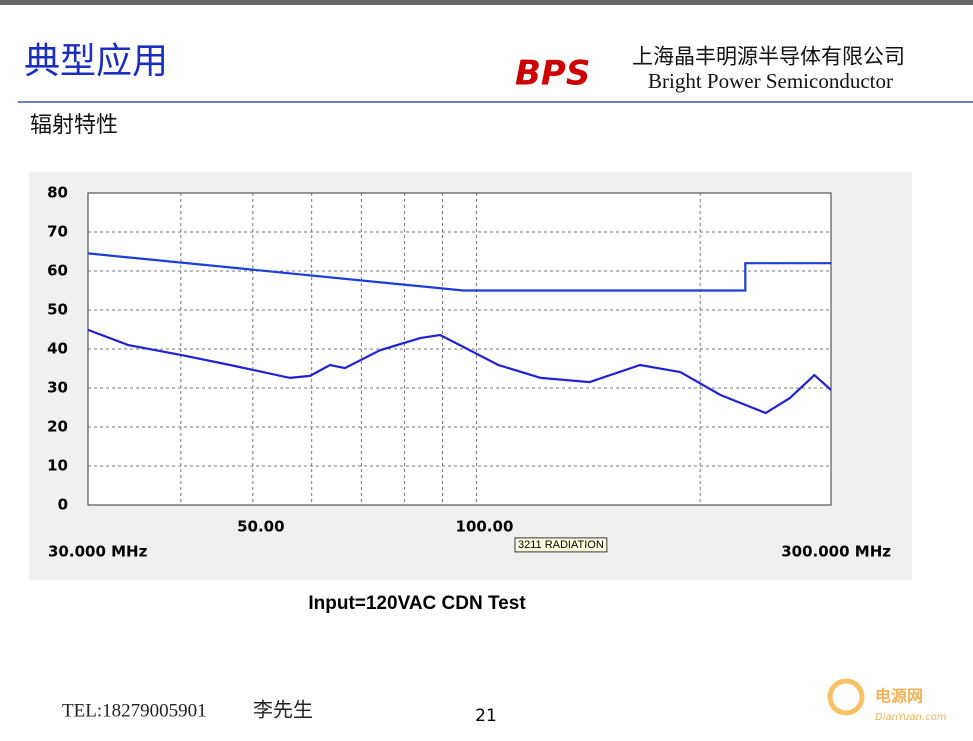  I want to click on y-tick-label: 30, so click(57, 388).